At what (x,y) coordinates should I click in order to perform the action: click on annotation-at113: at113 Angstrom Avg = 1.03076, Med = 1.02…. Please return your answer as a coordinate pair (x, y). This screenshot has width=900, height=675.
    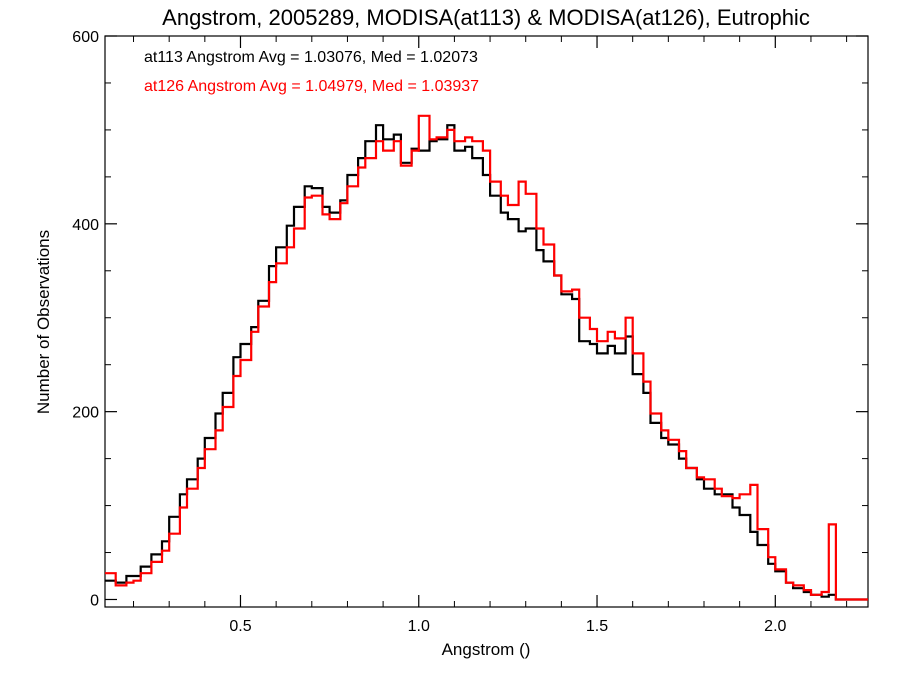
    Looking at the image, I should click on (311, 57).